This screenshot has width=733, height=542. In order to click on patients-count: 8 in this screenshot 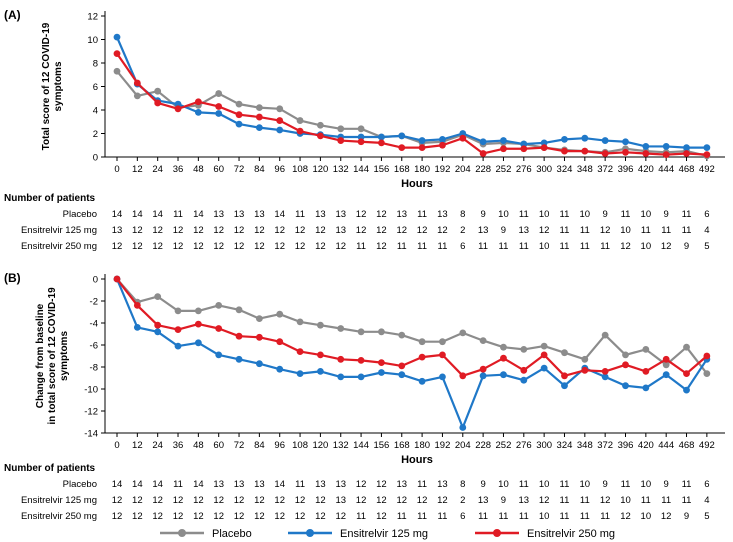, I will do `click(462, 214)`.